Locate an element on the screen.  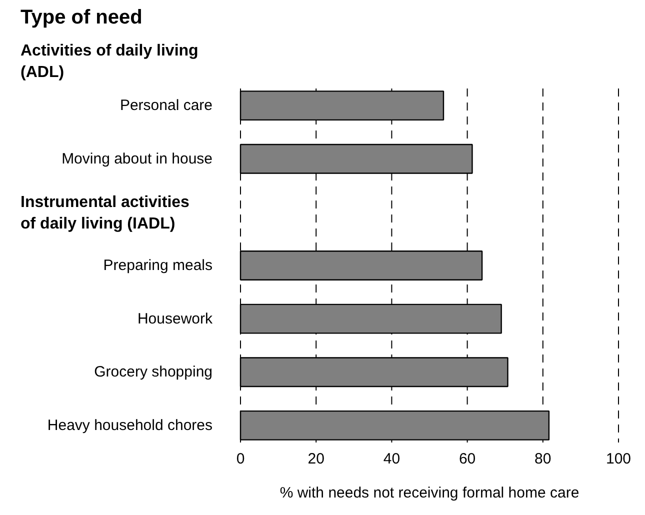
x-tick-label: 100 is located at coordinates (619, 459).